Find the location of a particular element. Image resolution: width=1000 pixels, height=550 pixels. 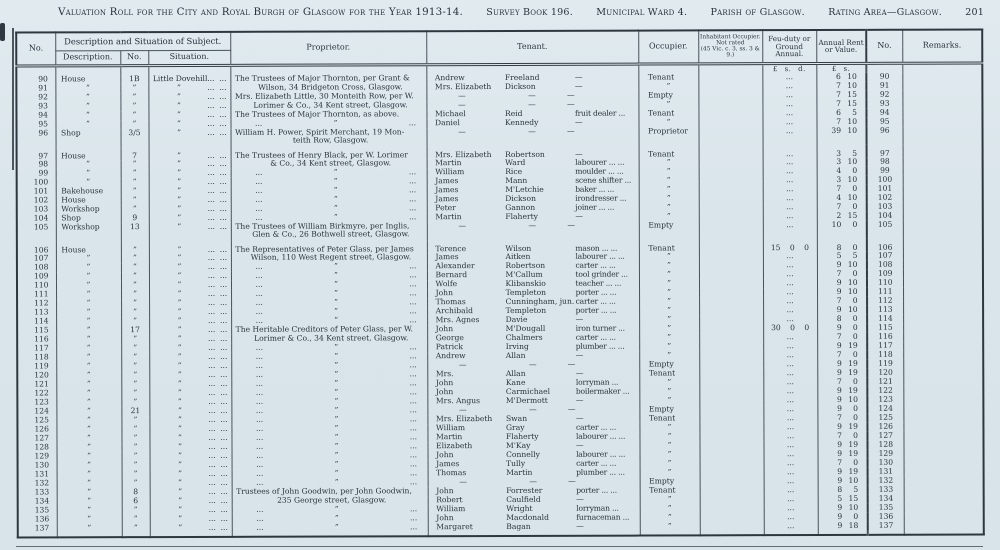

col-header-occupier: Occupier. is located at coordinates (668, 47).